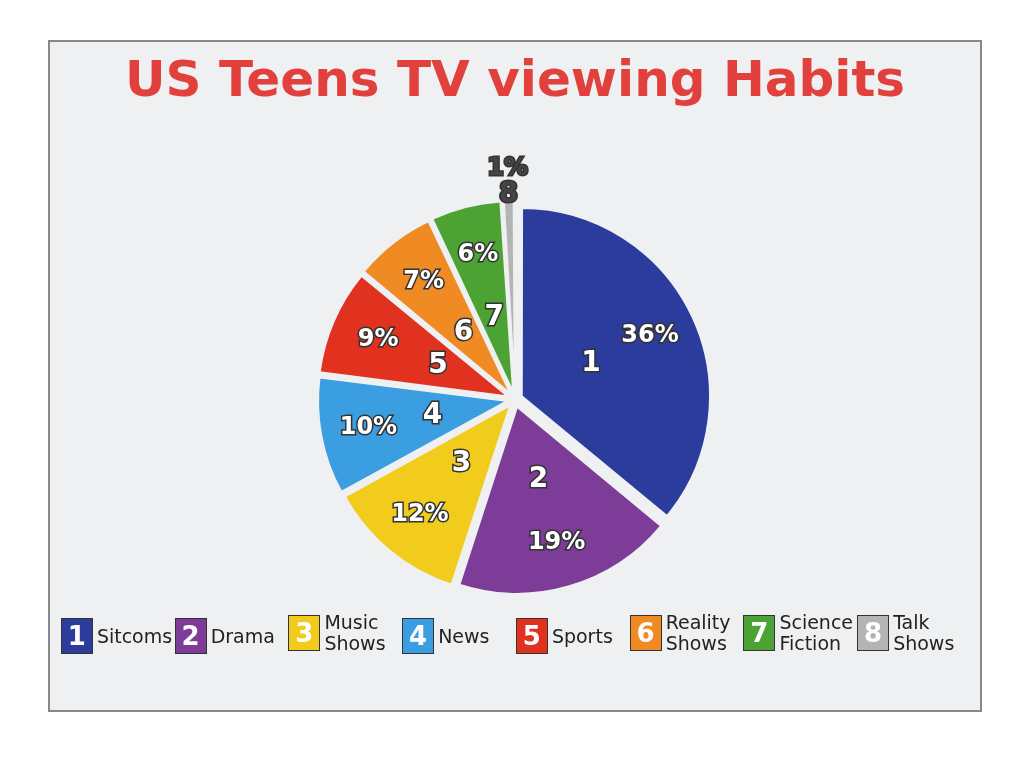  Describe the element at coordinates (420, 512) in the screenshot. I see `data-label: 12%` at that location.